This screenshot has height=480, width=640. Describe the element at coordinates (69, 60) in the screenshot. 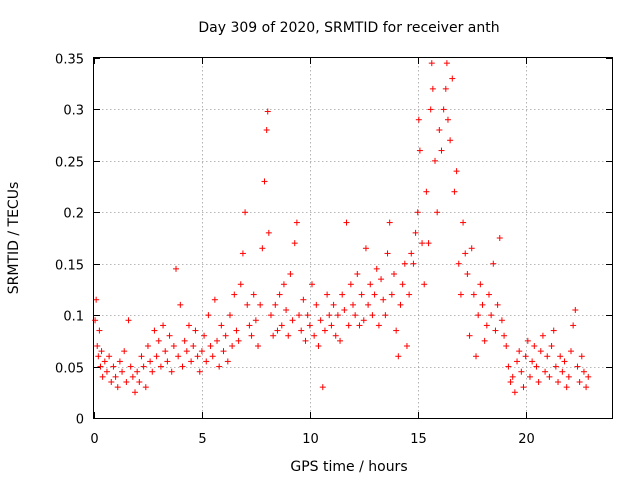

I see `y-tick-label: 0.35` at that location.